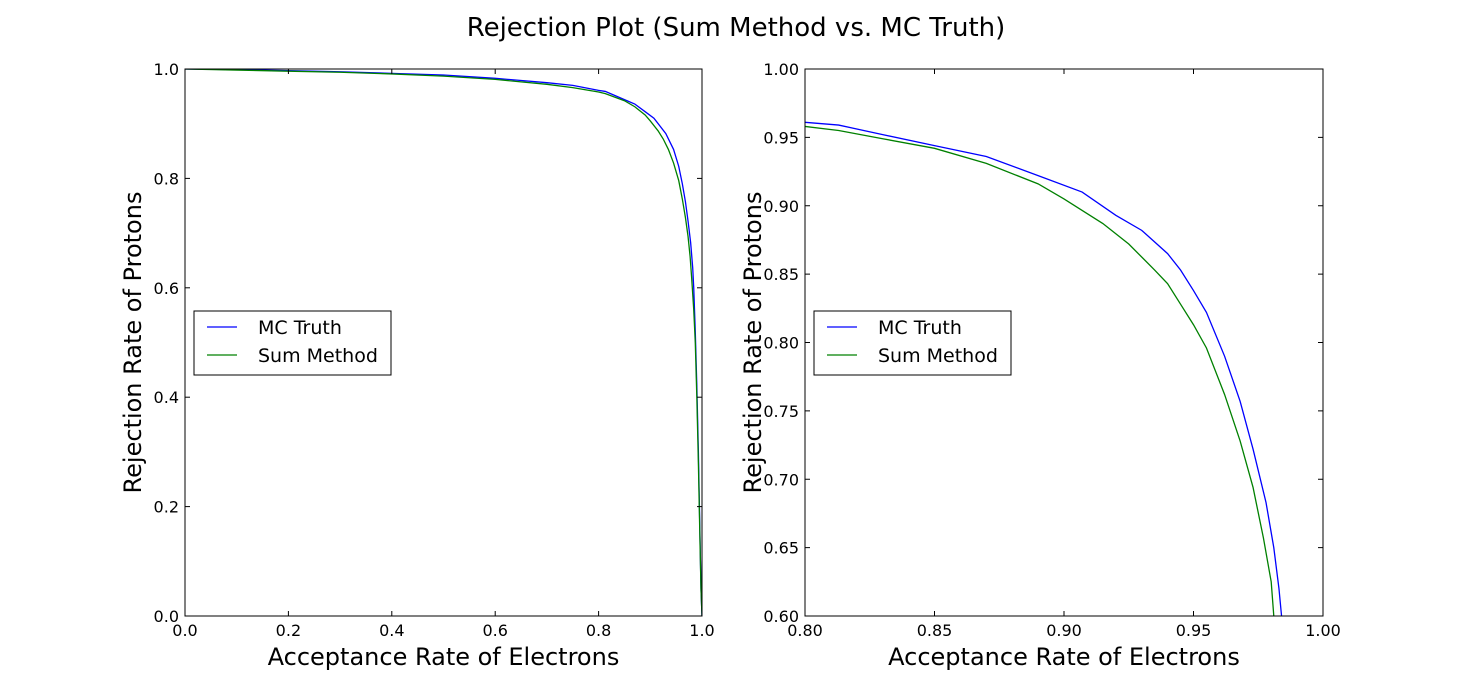 This screenshot has width=1470, height=685. What do you see at coordinates (166, 507) in the screenshot?
I see `y-tick-label: 0.2` at bounding box center [166, 507].